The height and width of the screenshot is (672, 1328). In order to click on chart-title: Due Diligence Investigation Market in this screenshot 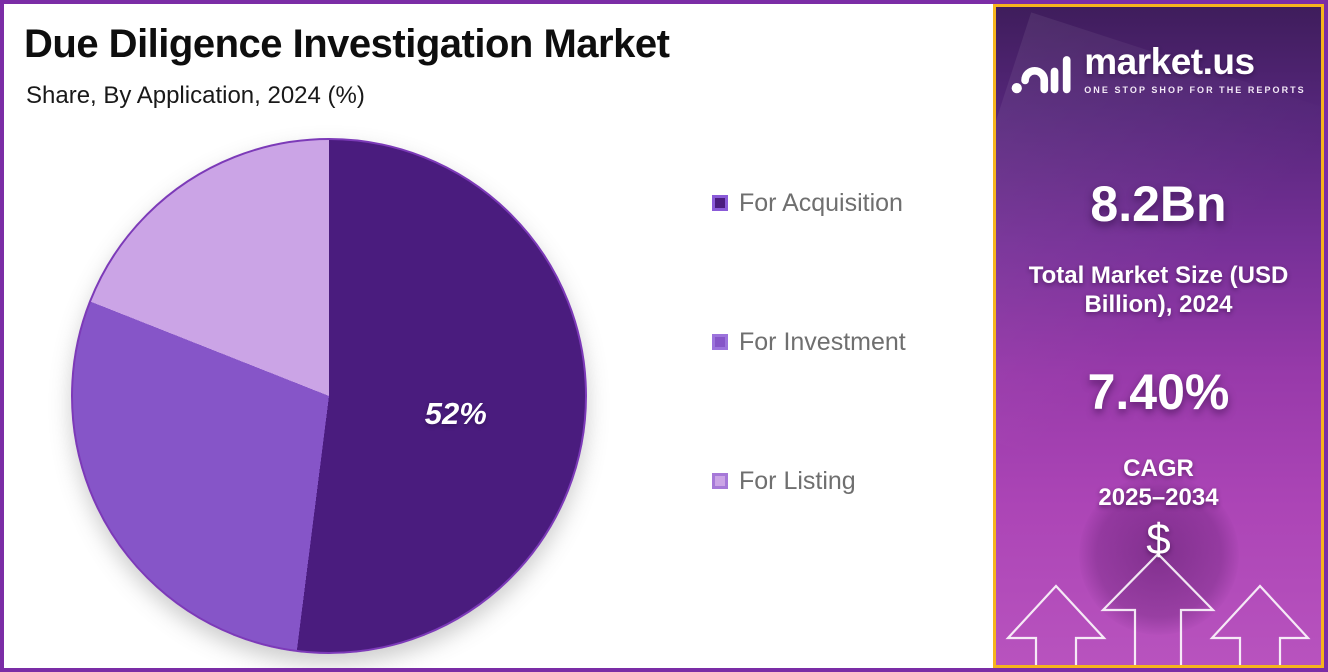, I will do `click(347, 44)`.